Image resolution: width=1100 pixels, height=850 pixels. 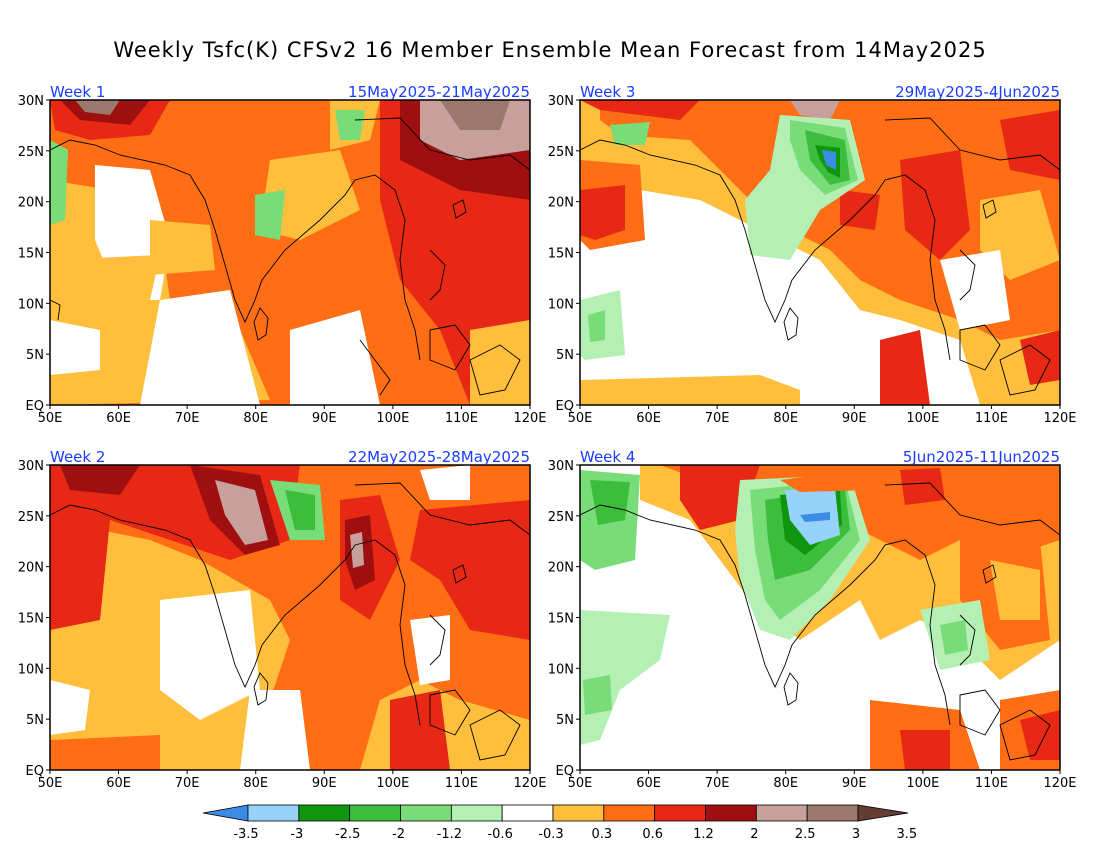 I want to click on colorbar-low-arrow, so click(x=225, y=813).